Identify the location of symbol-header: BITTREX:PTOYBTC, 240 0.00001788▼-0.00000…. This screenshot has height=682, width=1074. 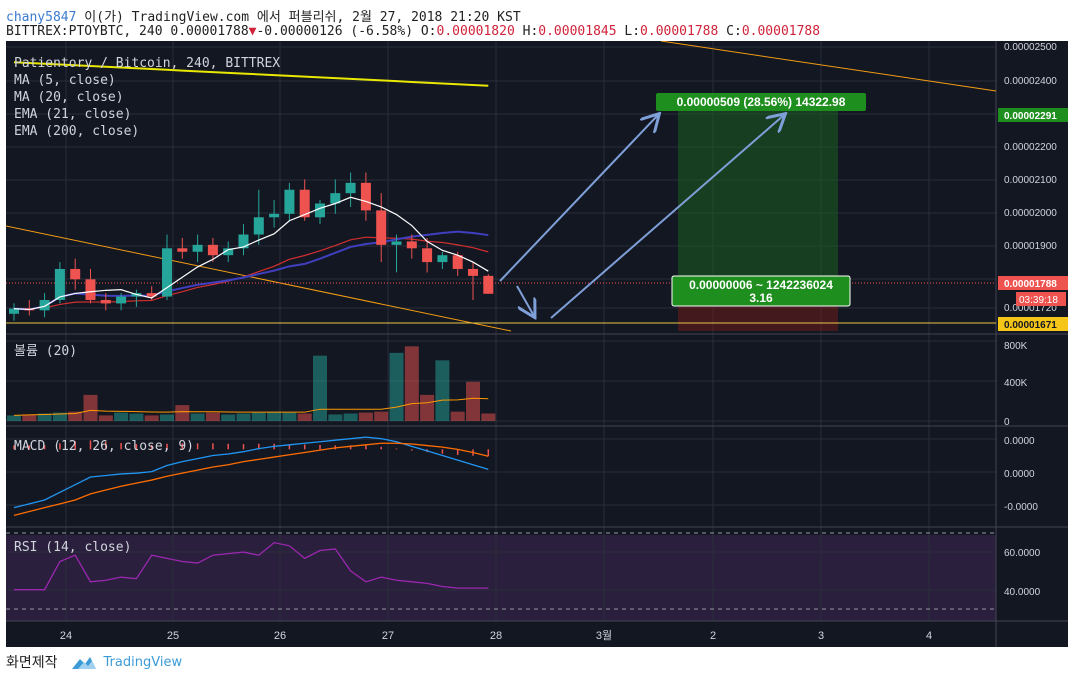
(413, 31).